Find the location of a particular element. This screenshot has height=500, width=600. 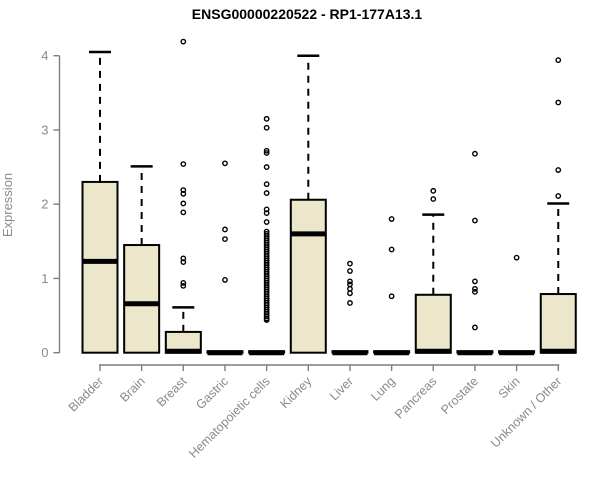

y-axis-tick-label: 3 is located at coordinates (44, 129).